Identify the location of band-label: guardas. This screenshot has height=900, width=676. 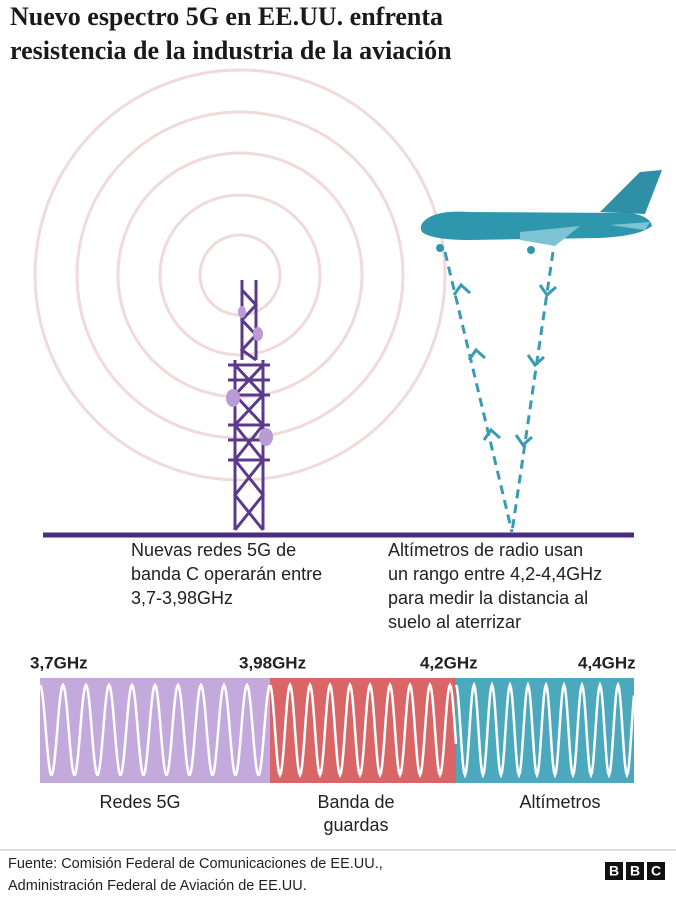
(355, 825).